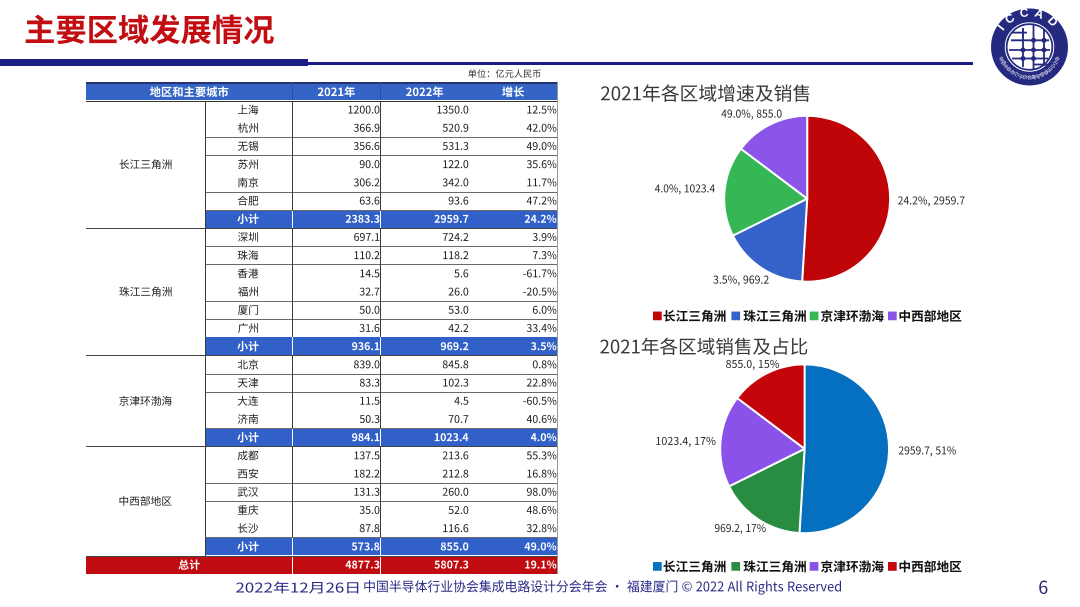  I want to click on svg-text: ICCAD, so click(1029, 19).